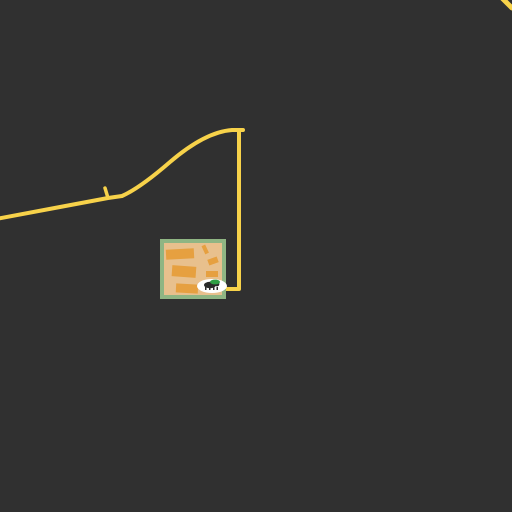  Describe the element at coordinates (122, 174) in the screenshot. I see `road-main` at that location.